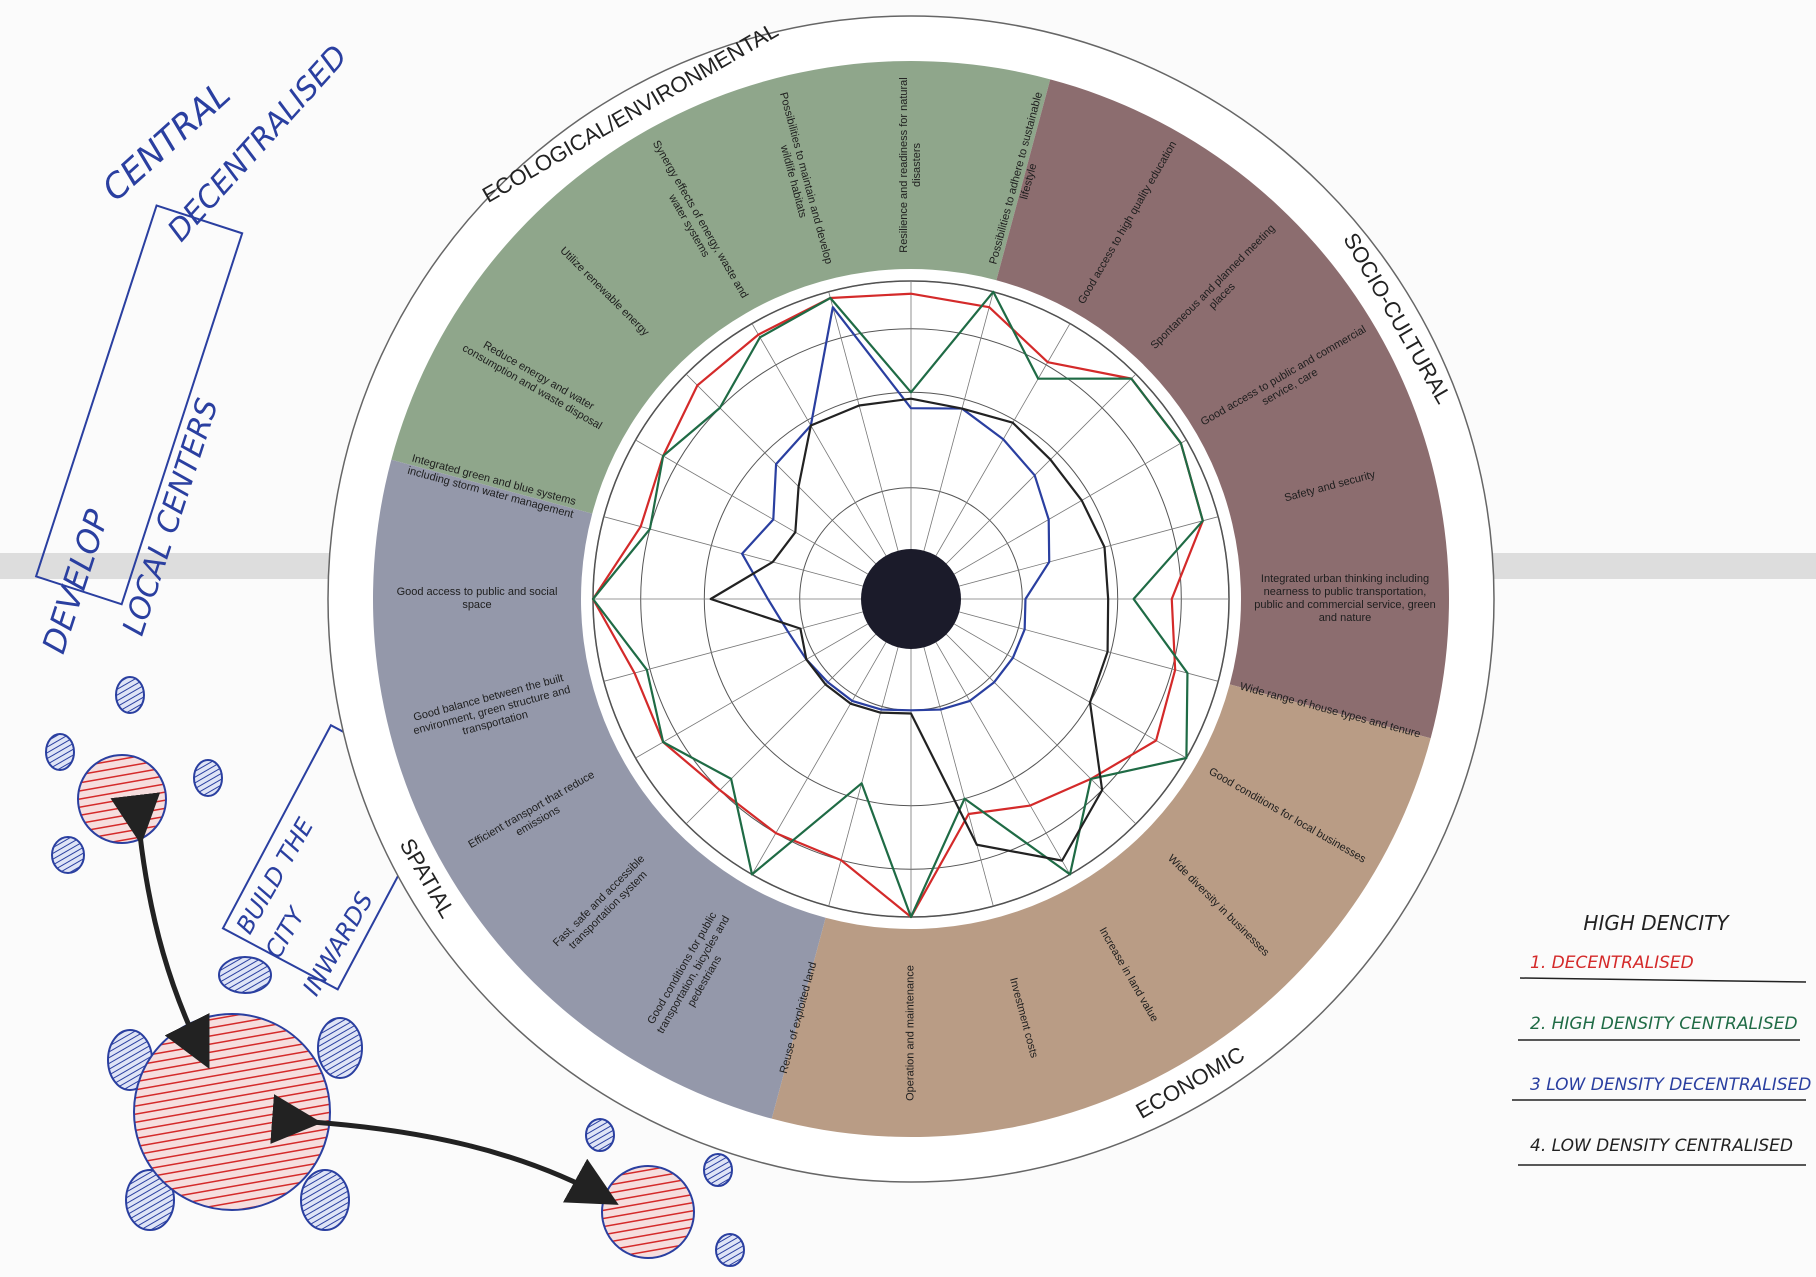  What do you see at coordinates (1661, 1146) in the screenshot?
I see `legend-entry: 4. LOW DENSITY CENTRALISED` at bounding box center [1661, 1146].